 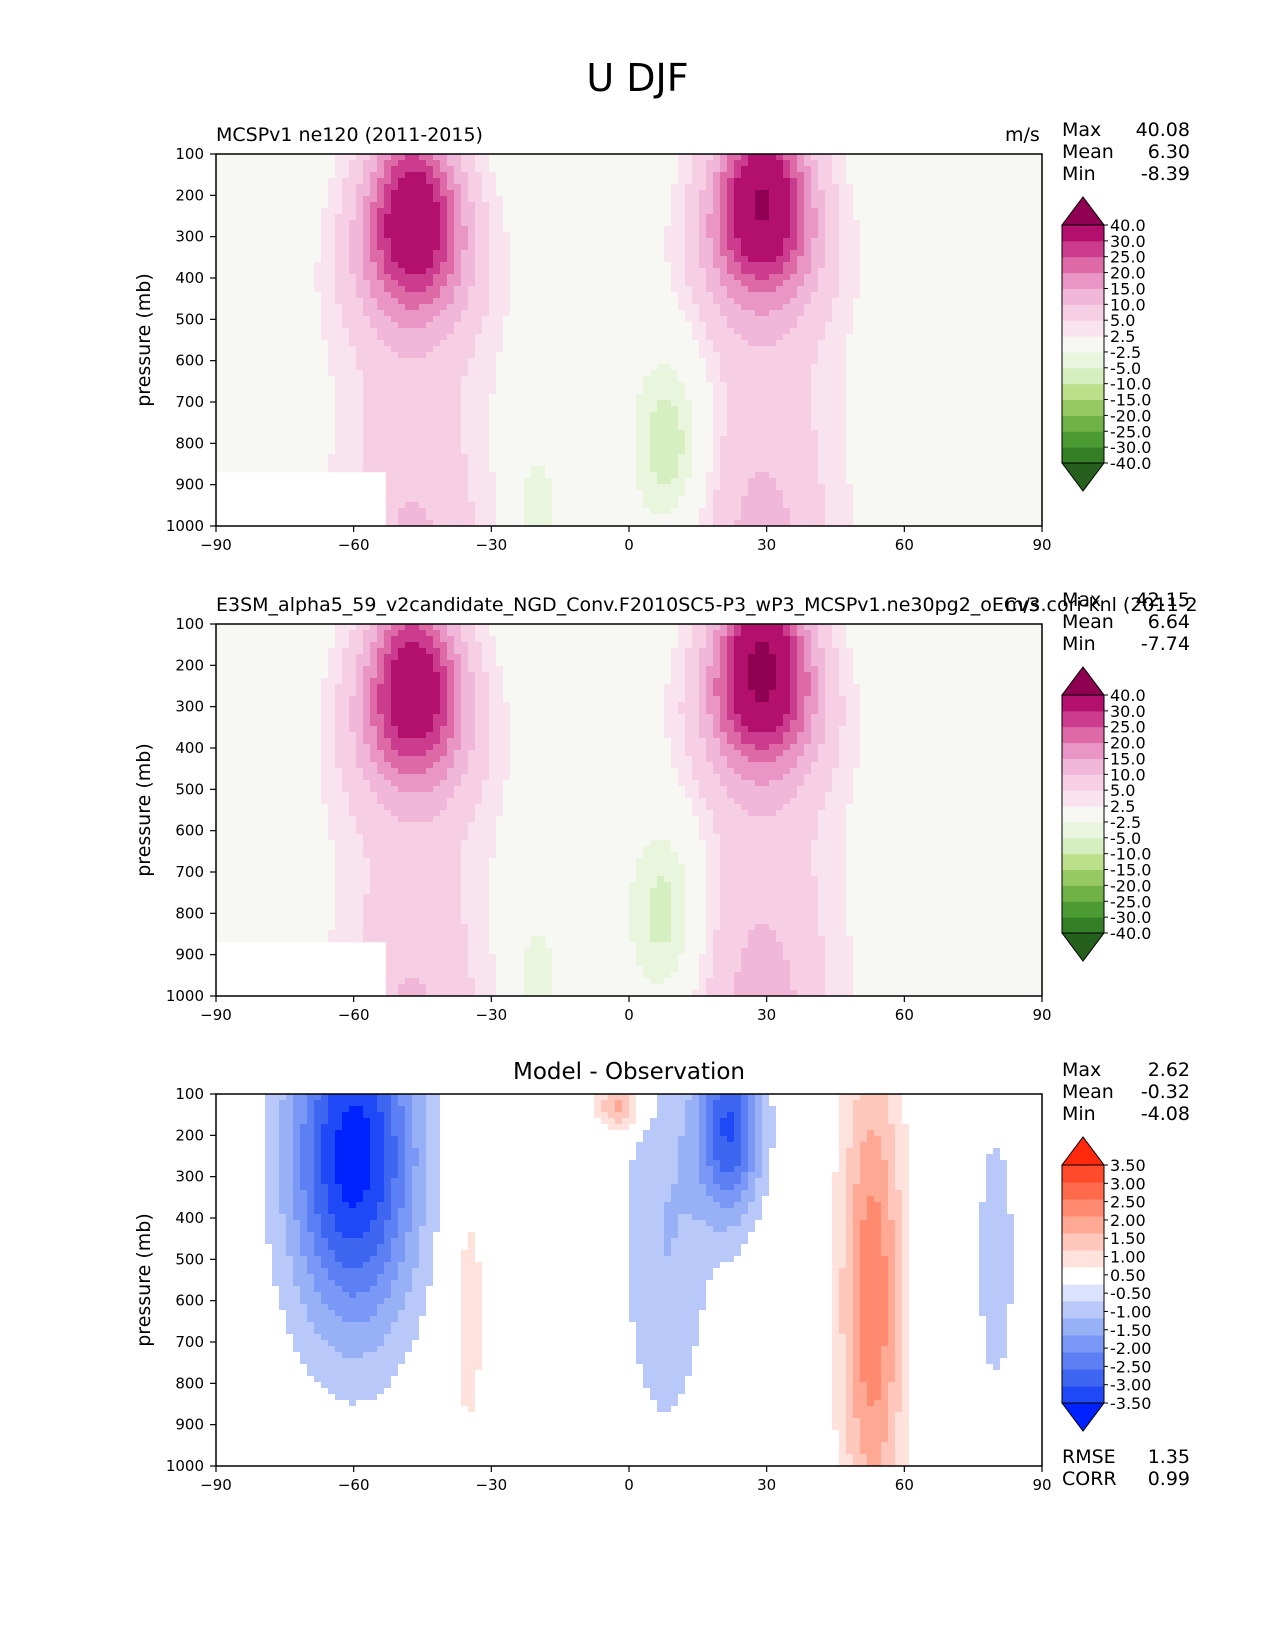 What do you see at coordinates (1128, 1275) in the screenshot?
I see `colorbar-tick-label: 0.50` at bounding box center [1128, 1275].